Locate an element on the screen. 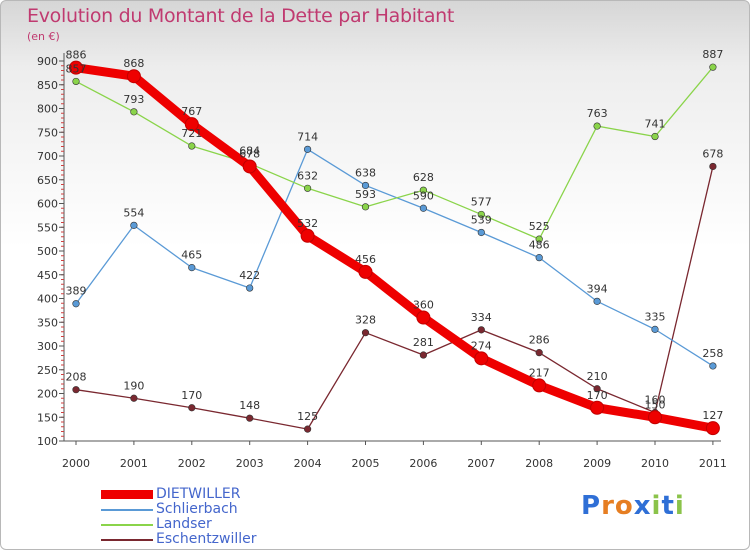 The width and height of the screenshot is (750, 550). data-label-dietwiller: 127 is located at coordinates (712, 415).